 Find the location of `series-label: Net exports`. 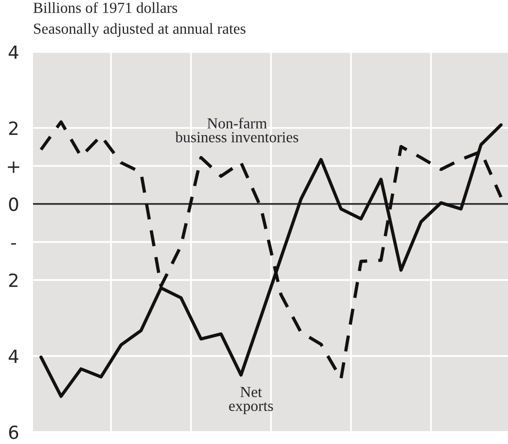

series-label: Net exports is located at coordinates (251, 400).